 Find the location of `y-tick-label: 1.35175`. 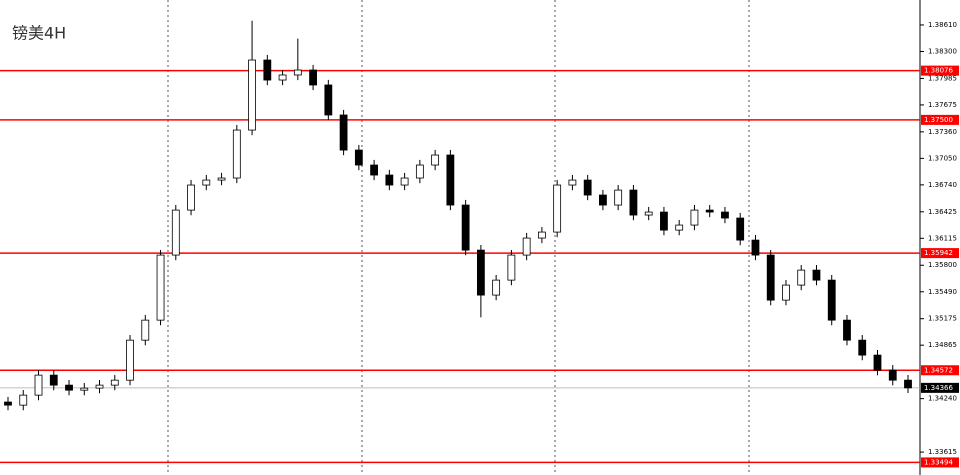

y-tick-label: 1.35175 is located at coordinates (942, 319).